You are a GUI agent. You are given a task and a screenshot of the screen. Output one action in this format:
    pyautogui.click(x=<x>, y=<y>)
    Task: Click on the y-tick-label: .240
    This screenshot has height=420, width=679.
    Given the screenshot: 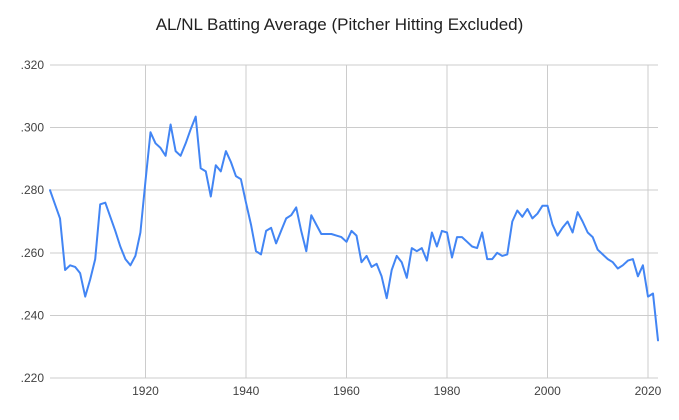 What is the action you would take?
    pyautogui.click(x=33, y=315)
    